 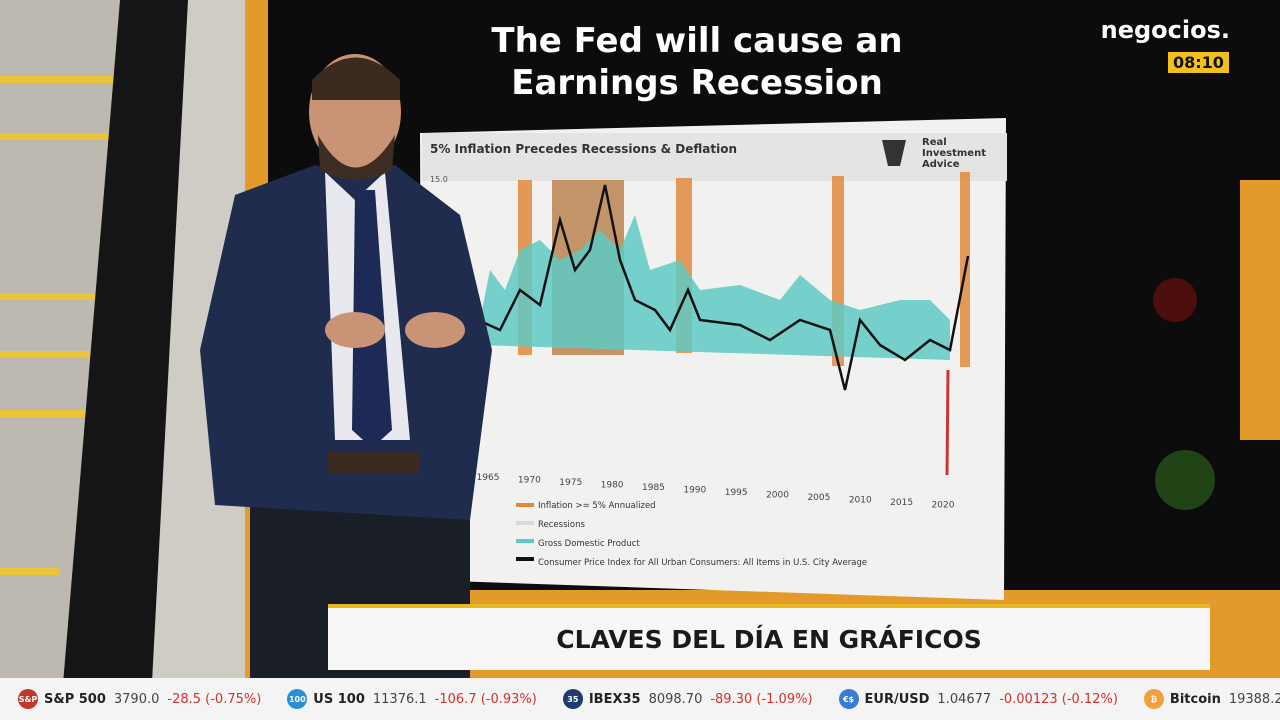 What do you see at coordinates (597, 506) in the screenshot?
I see `legend-label: Inflation >= 5% Annualized` at bounding box center [597, 506].